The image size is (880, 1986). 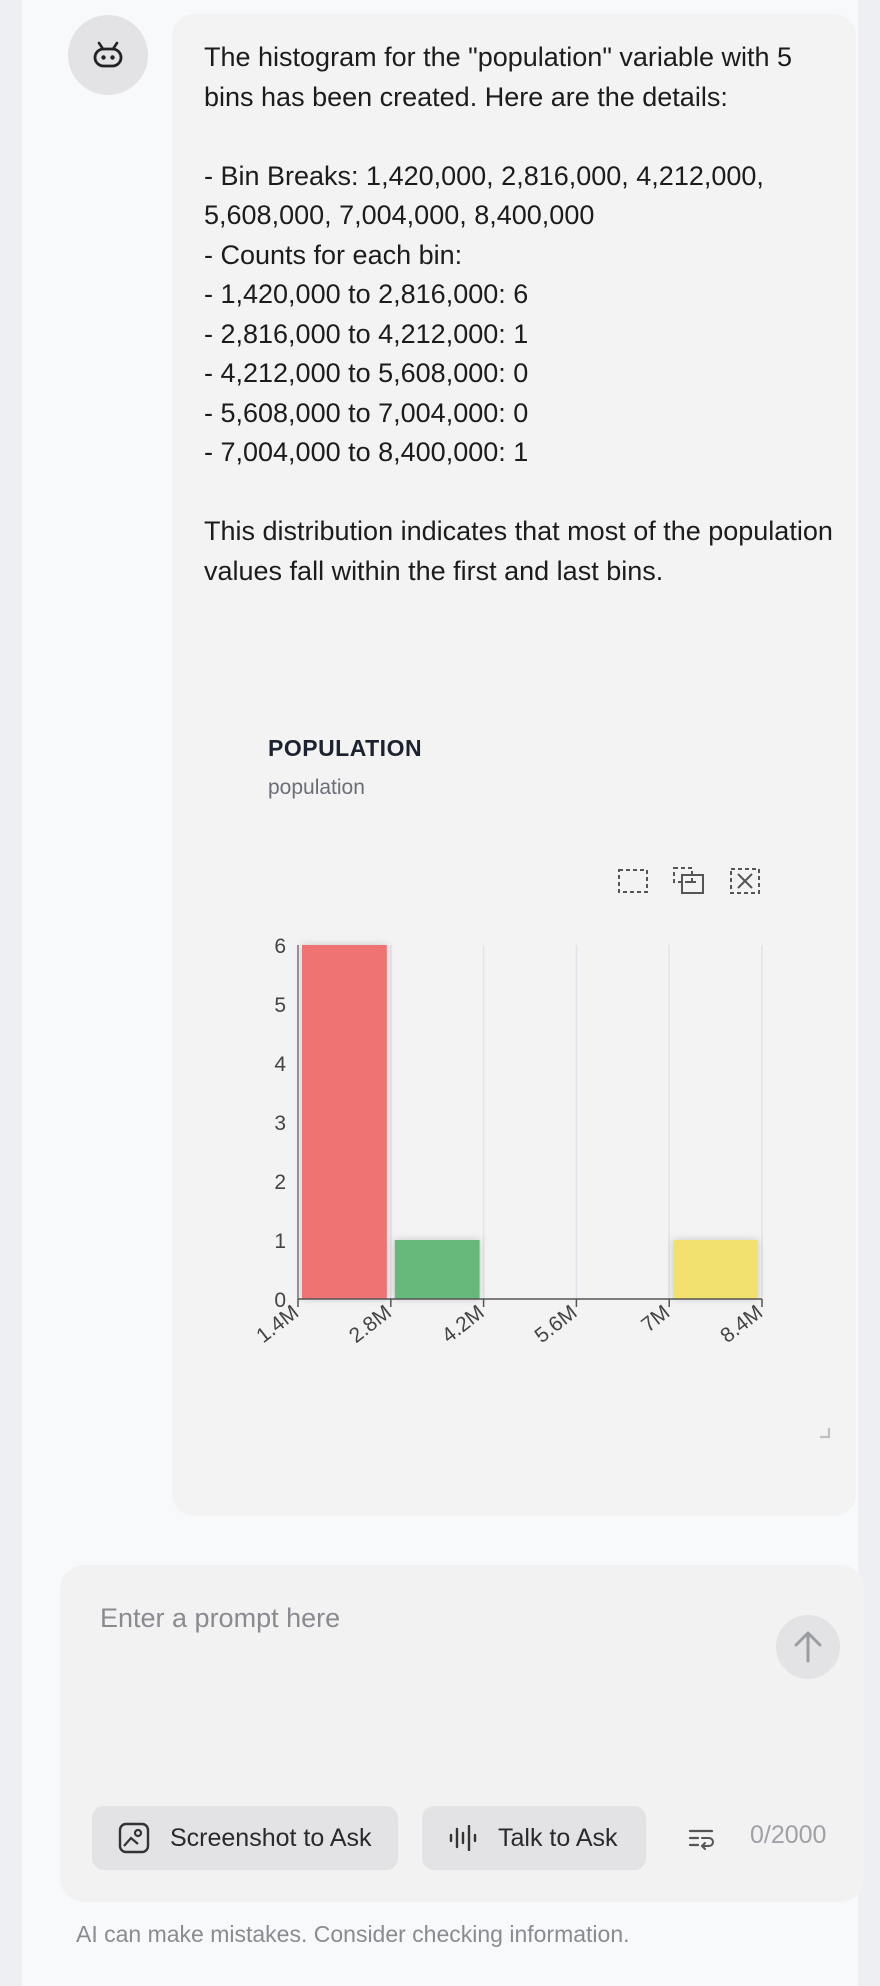 I want to click on zoom-back-icon, so click(x=688, y=880).